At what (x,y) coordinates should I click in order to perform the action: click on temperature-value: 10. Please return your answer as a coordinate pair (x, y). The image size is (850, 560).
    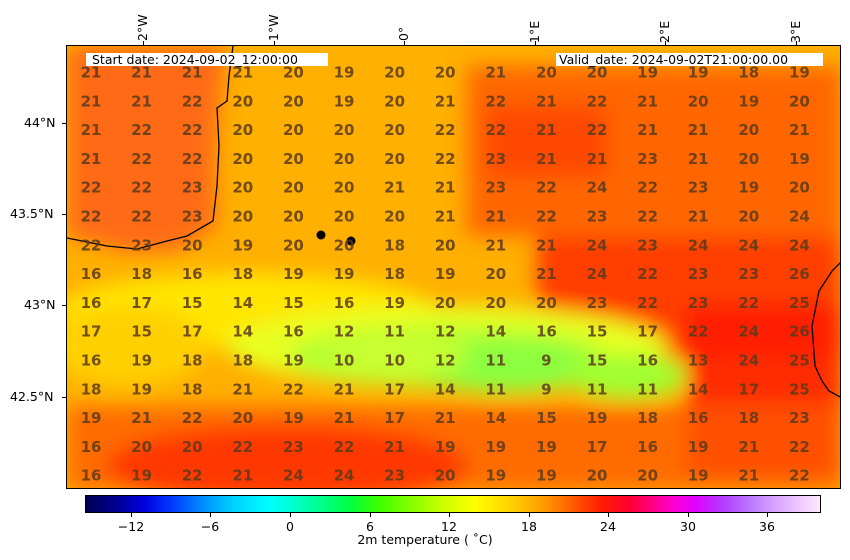
    Looking at the image, I should click on (394, 361).